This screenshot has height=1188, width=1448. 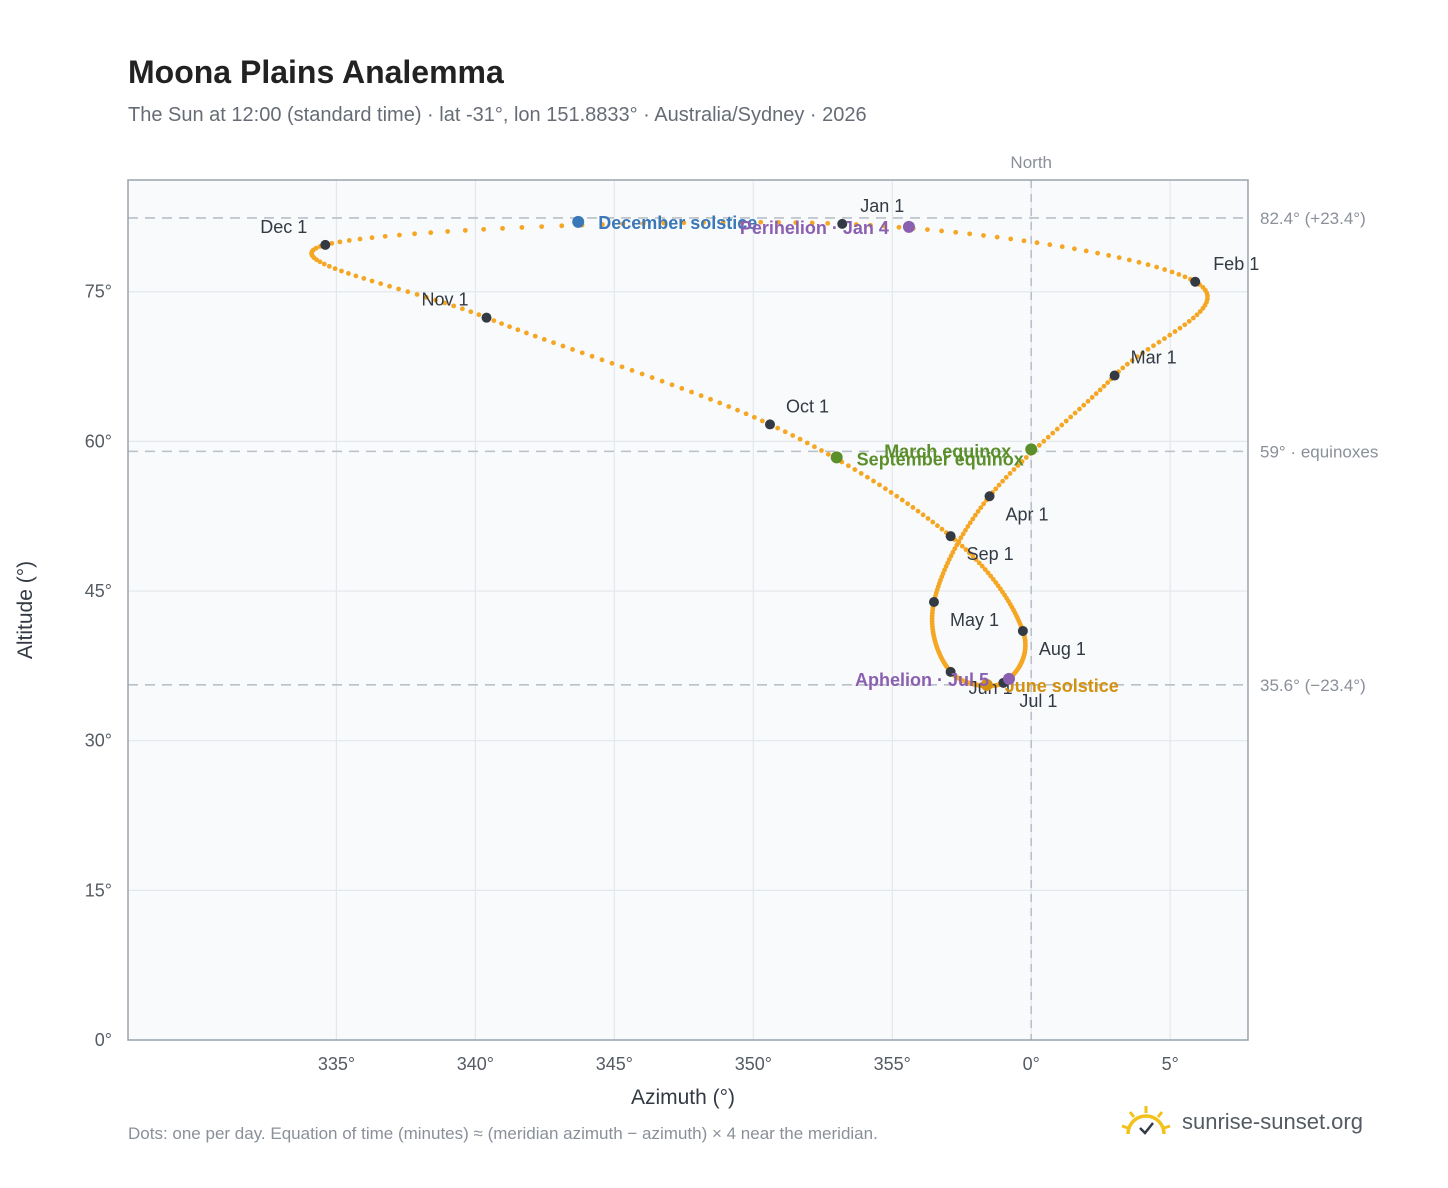 What do you see at coordinates (974, 620) in the screenshot?
I see `month-label: May 1` at bounding box center [974, 620].